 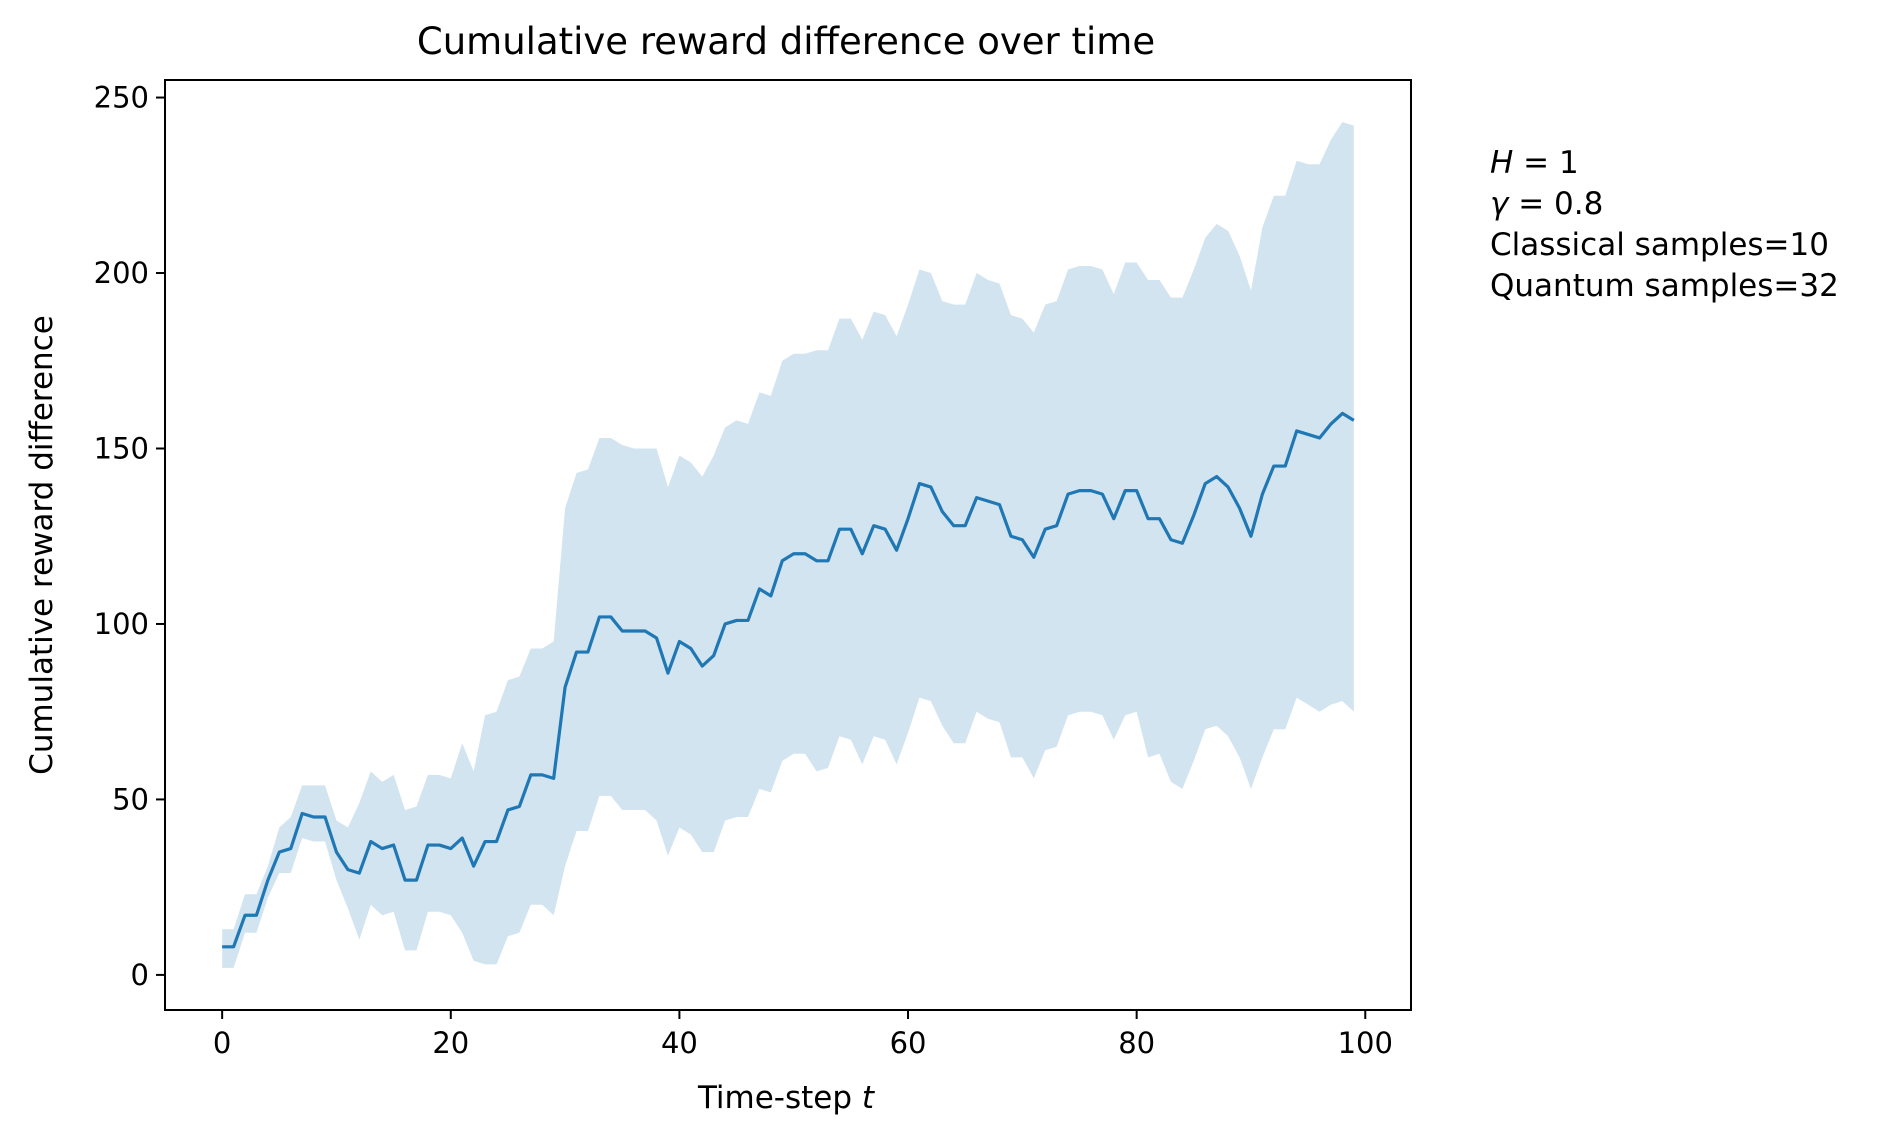 What do you see at coordinates (42, 545) in the screenshot?
I see `y-axis-label: Cumulative reward difference` at bounding box center [42, 545].